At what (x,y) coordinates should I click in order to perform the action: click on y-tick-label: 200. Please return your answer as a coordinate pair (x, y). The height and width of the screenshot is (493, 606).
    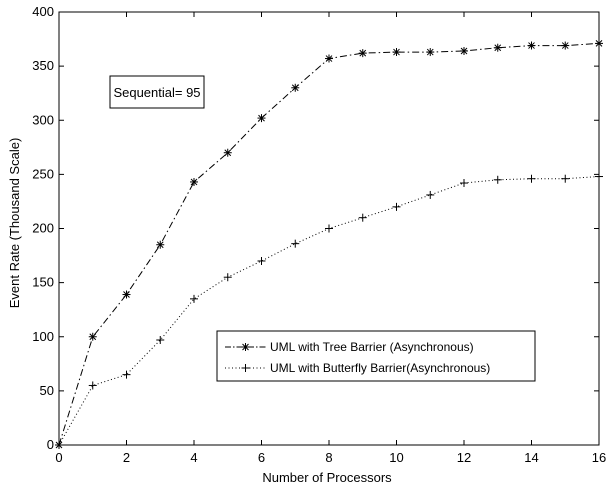
    Looking at the image, I should click on (43, 228).